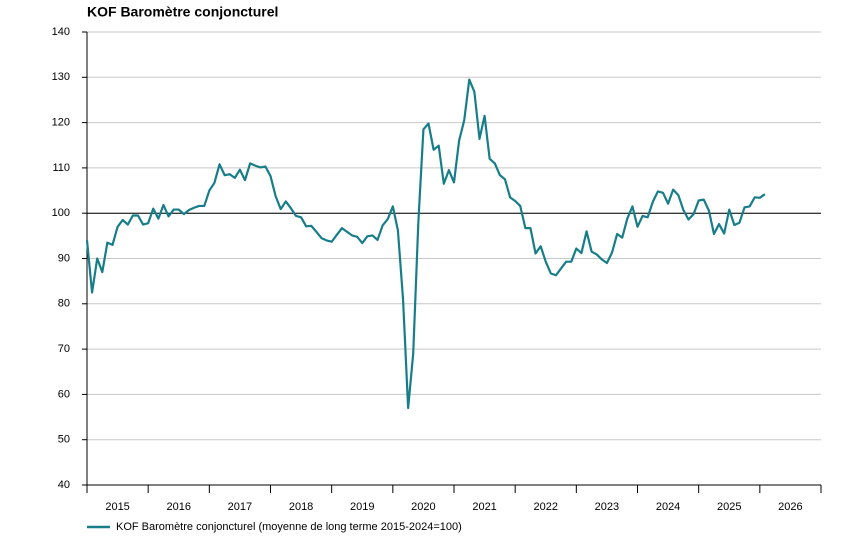 This screenshot has width=857, height=546. I want to click on x-tick-label: 2019, so click(362, 507).